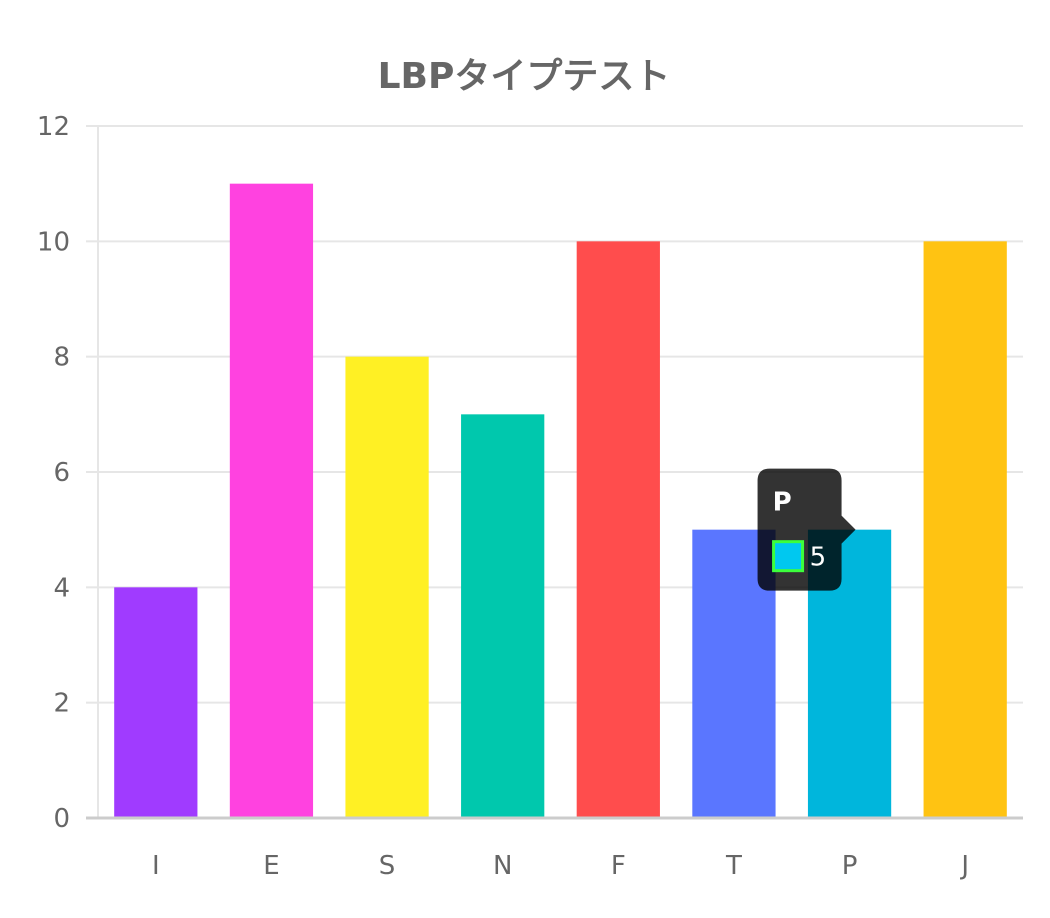 This screenshot has width=1050, height=918. I want to click on x-tick-label-I: I, so click(156, 866).